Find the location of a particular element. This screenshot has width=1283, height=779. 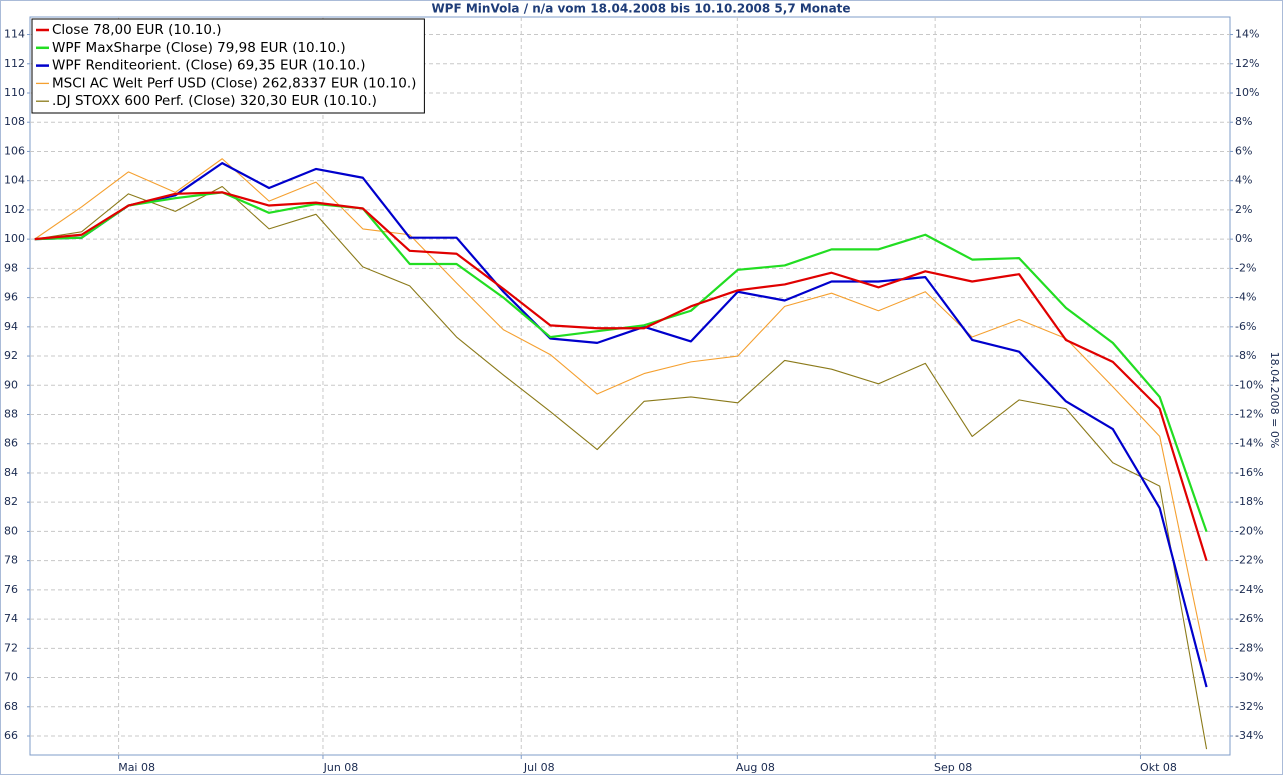

y-tick-label: 90 is located at coordinates (11, 384).